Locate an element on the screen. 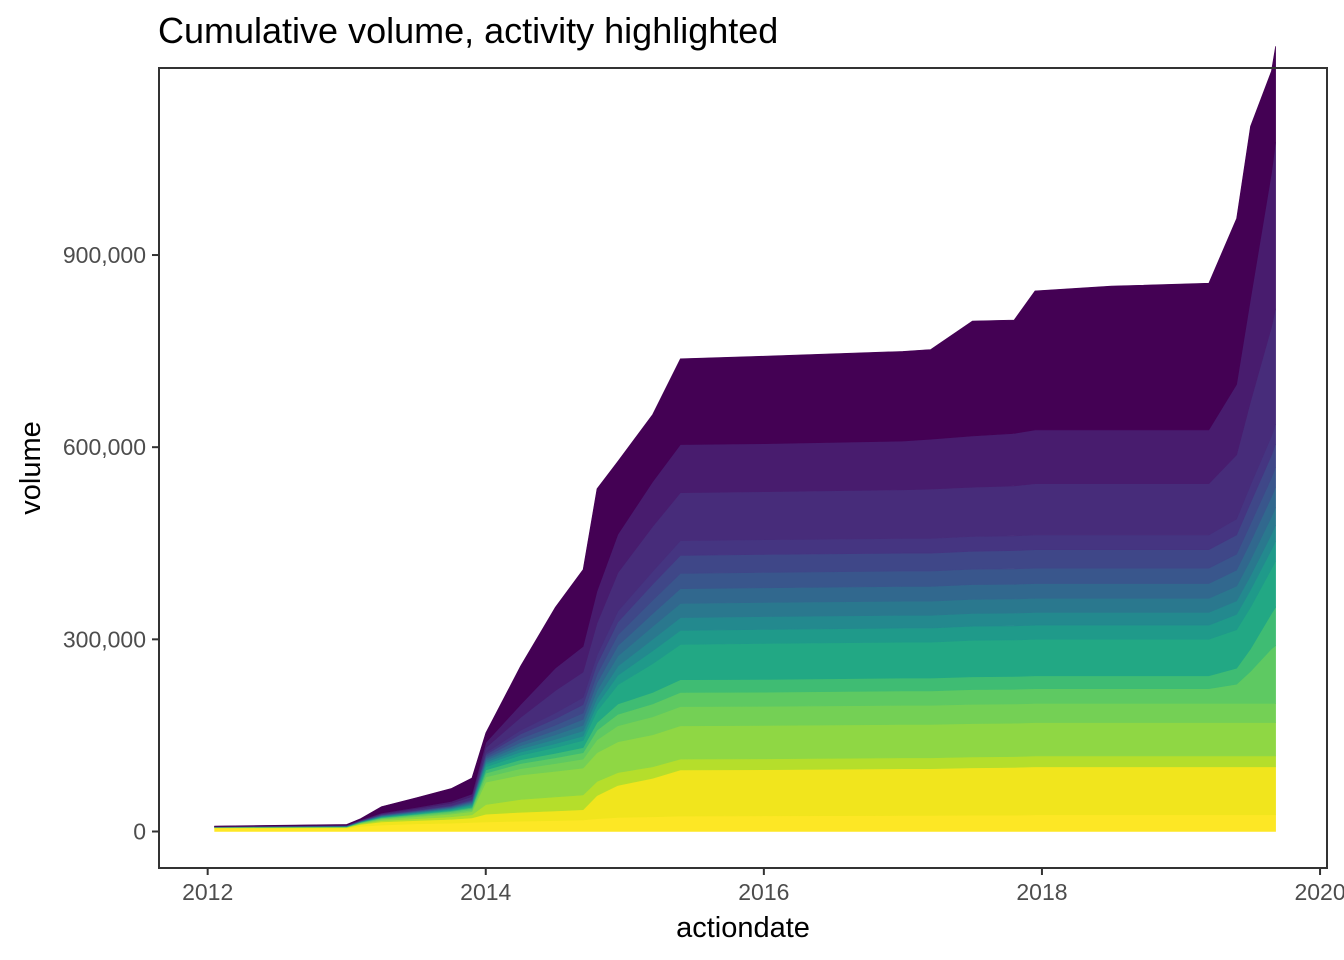 Image resolution: width=1344 pixels, height=960 pixels. x-axis-title: actiondate is located at coordinates (743, 928).